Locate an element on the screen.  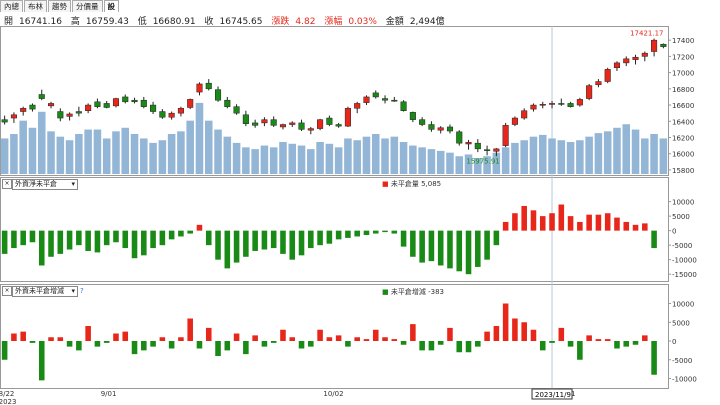
price-tick-label: 16000 is located at coordinates (683, 155).